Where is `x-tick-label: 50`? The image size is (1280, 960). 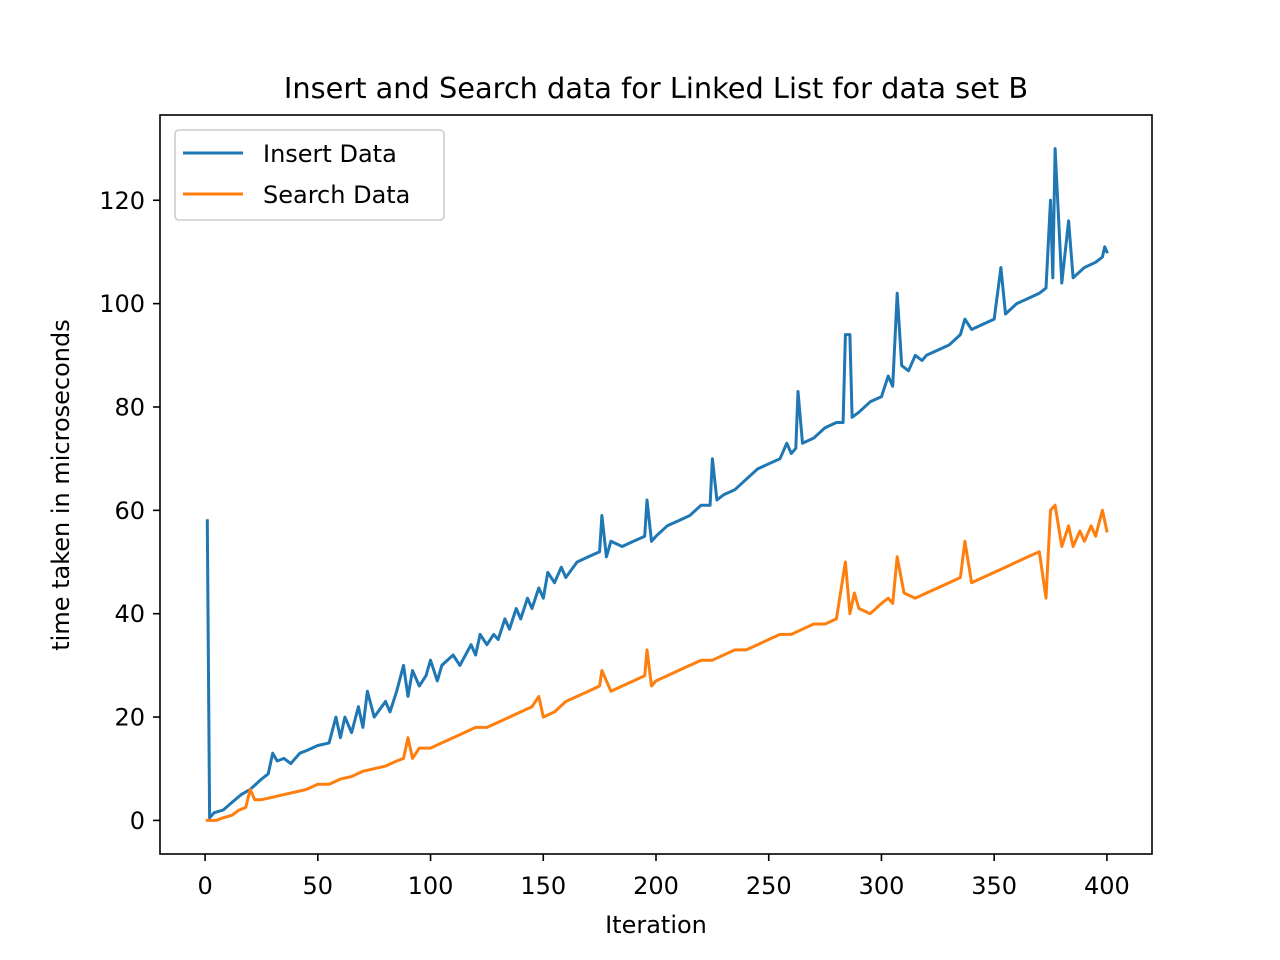 x-tick-label: 50 is located at coordinates (318, 886).